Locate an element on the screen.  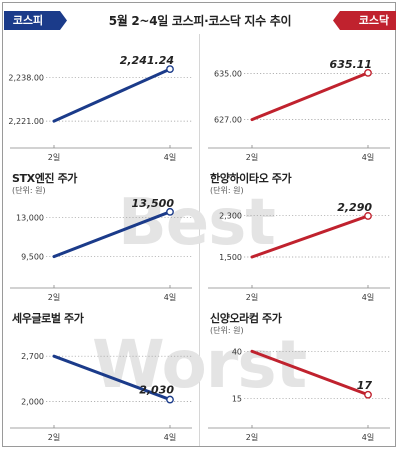
chart-panel-hanyang: 한양하이타오 주가 (단위: 원) 1,500 2,300 2일 4일 2,290 is located at coordinates (298, 239).